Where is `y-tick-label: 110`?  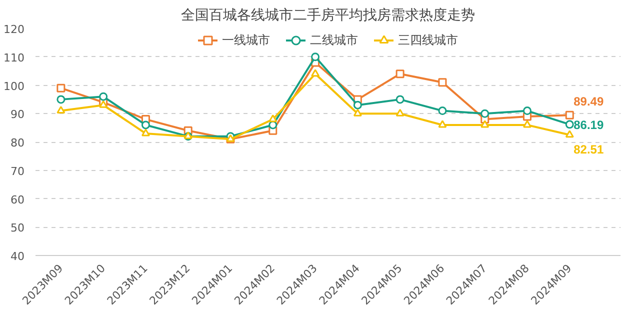
y-tick-label: 110 is located at coordinates (14, 57).